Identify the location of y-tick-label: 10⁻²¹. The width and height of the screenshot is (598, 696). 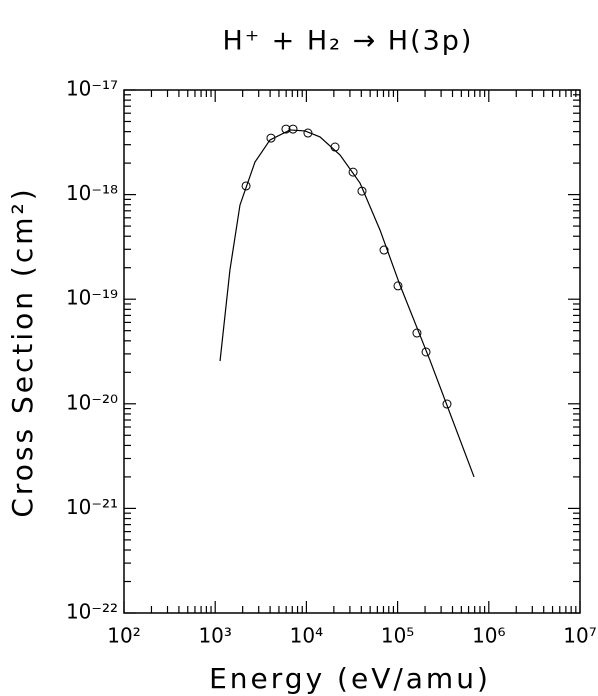
(92, 507).